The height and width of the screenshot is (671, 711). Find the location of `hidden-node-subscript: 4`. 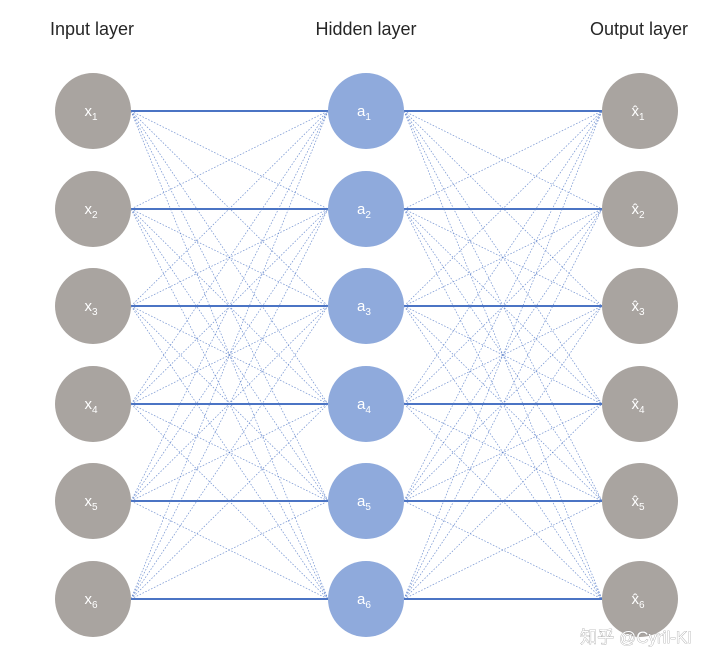

hidden-node-subscript: 4 is located at coordinates (368, 410).